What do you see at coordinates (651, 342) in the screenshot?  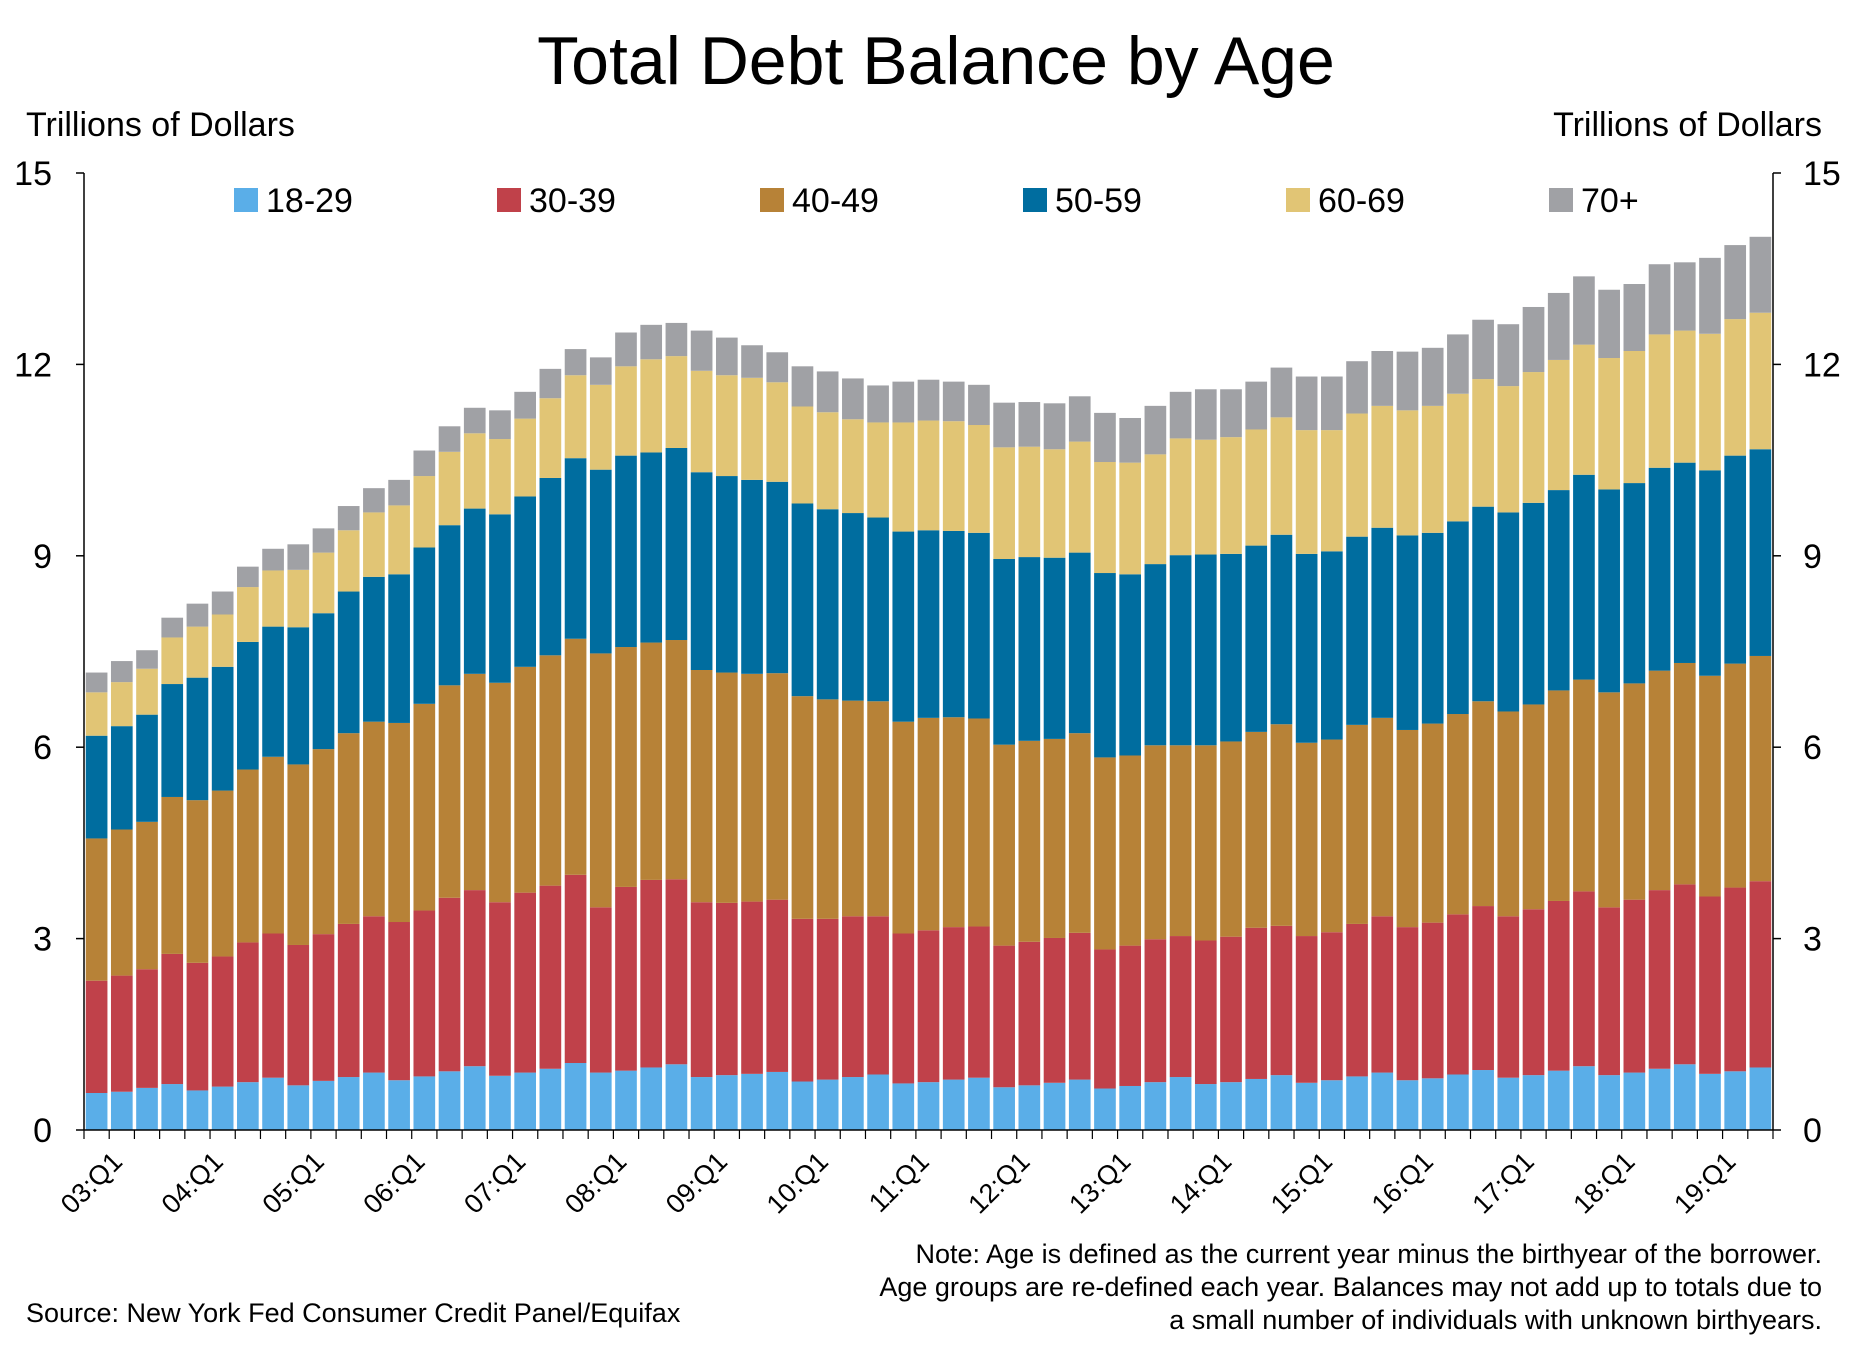 I see `bar-segment-70+-08:Q3` at bounding box center [651, 342].